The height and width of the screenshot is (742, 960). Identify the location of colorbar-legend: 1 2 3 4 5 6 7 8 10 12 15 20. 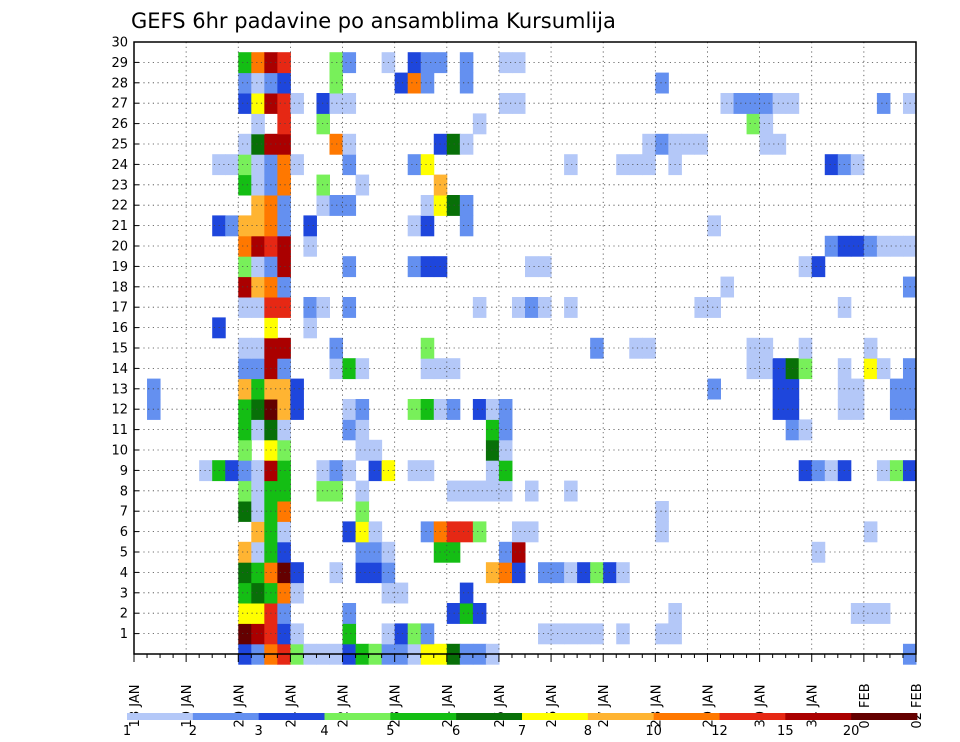
(520, 726).